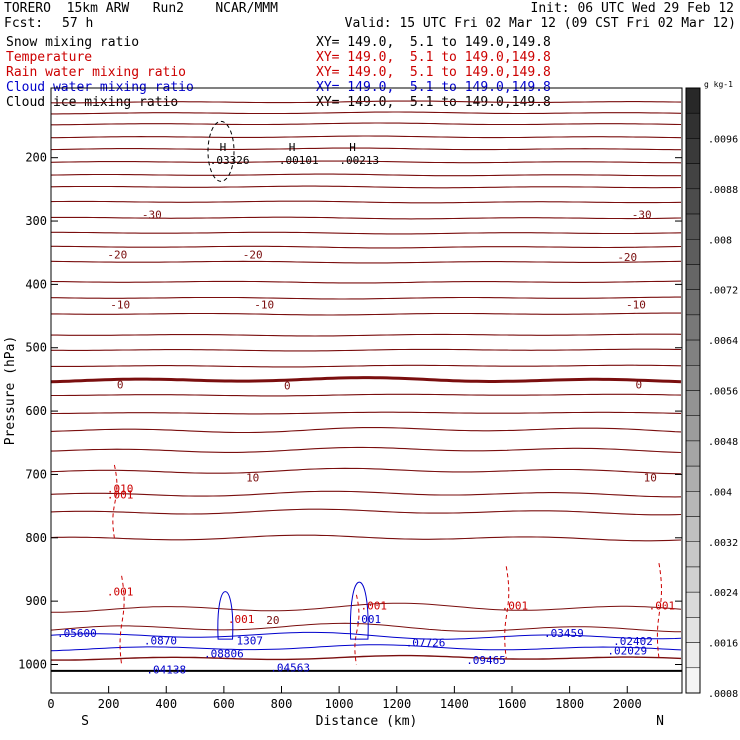 The height and width of the screenshot is (740, 740). Describe the element at coordinates (660, 721) in the screenshot. I see `x-end-label-north: N` at that location.